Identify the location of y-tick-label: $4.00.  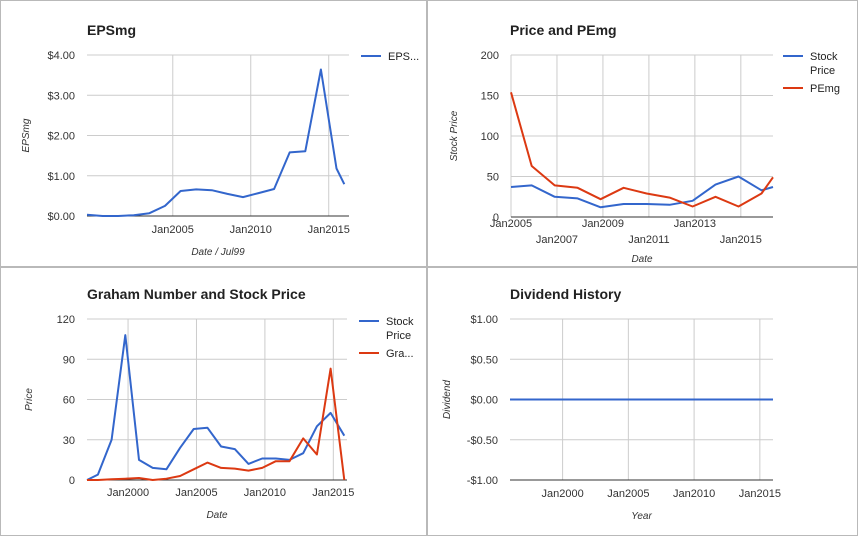
(61, 56).